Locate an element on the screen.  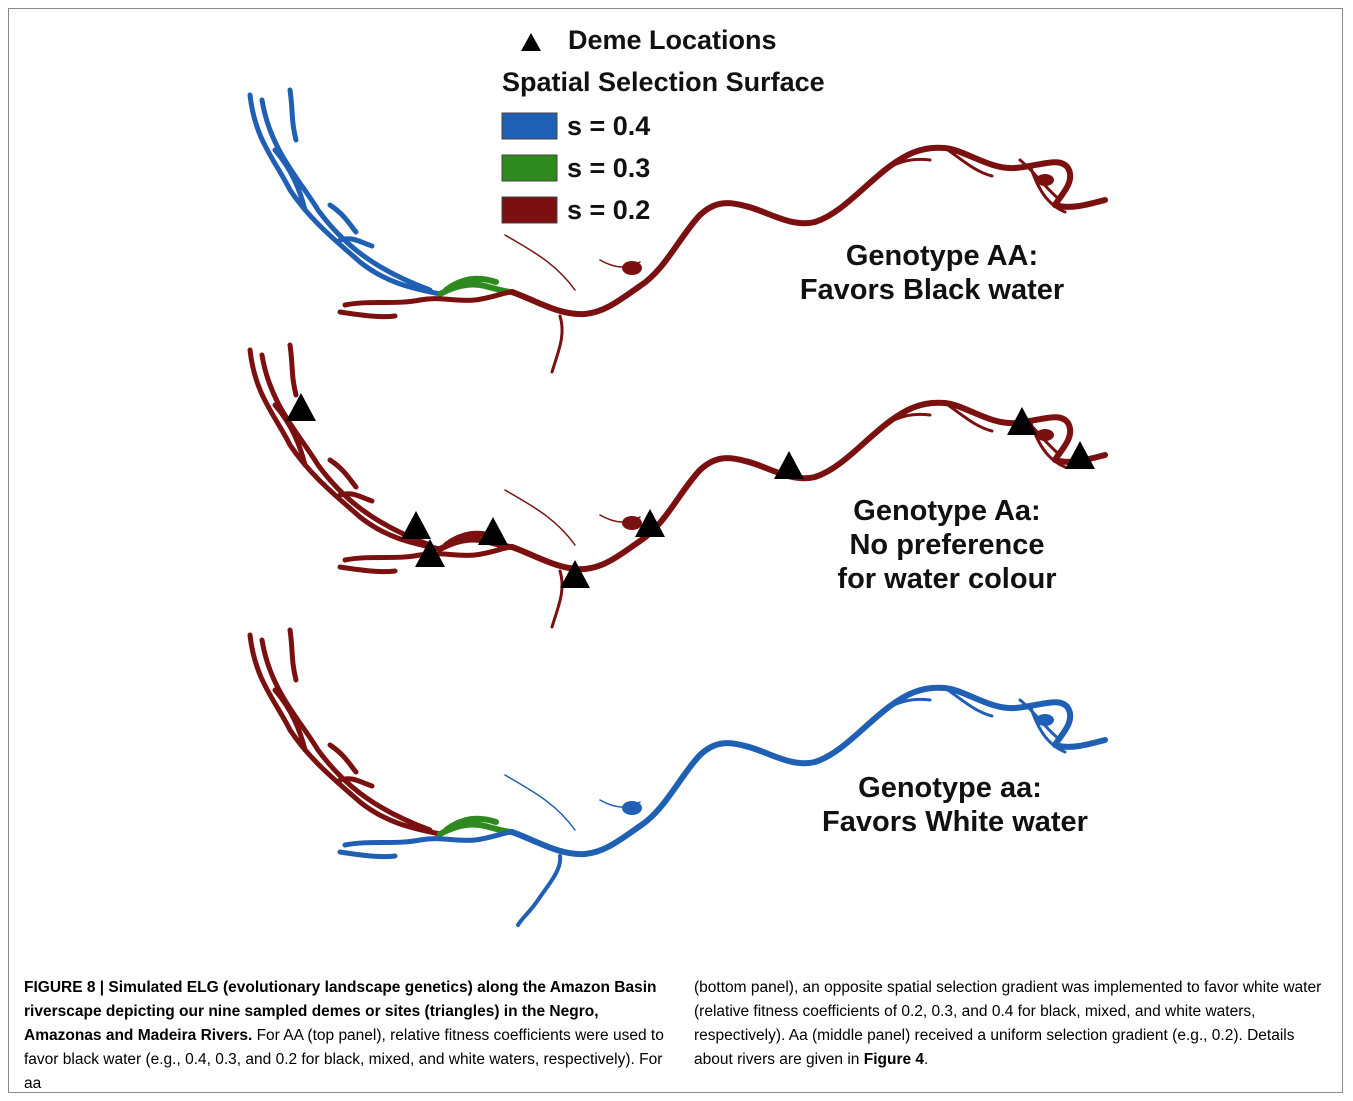
caption-end: . is located at coordinates (926, 1059).